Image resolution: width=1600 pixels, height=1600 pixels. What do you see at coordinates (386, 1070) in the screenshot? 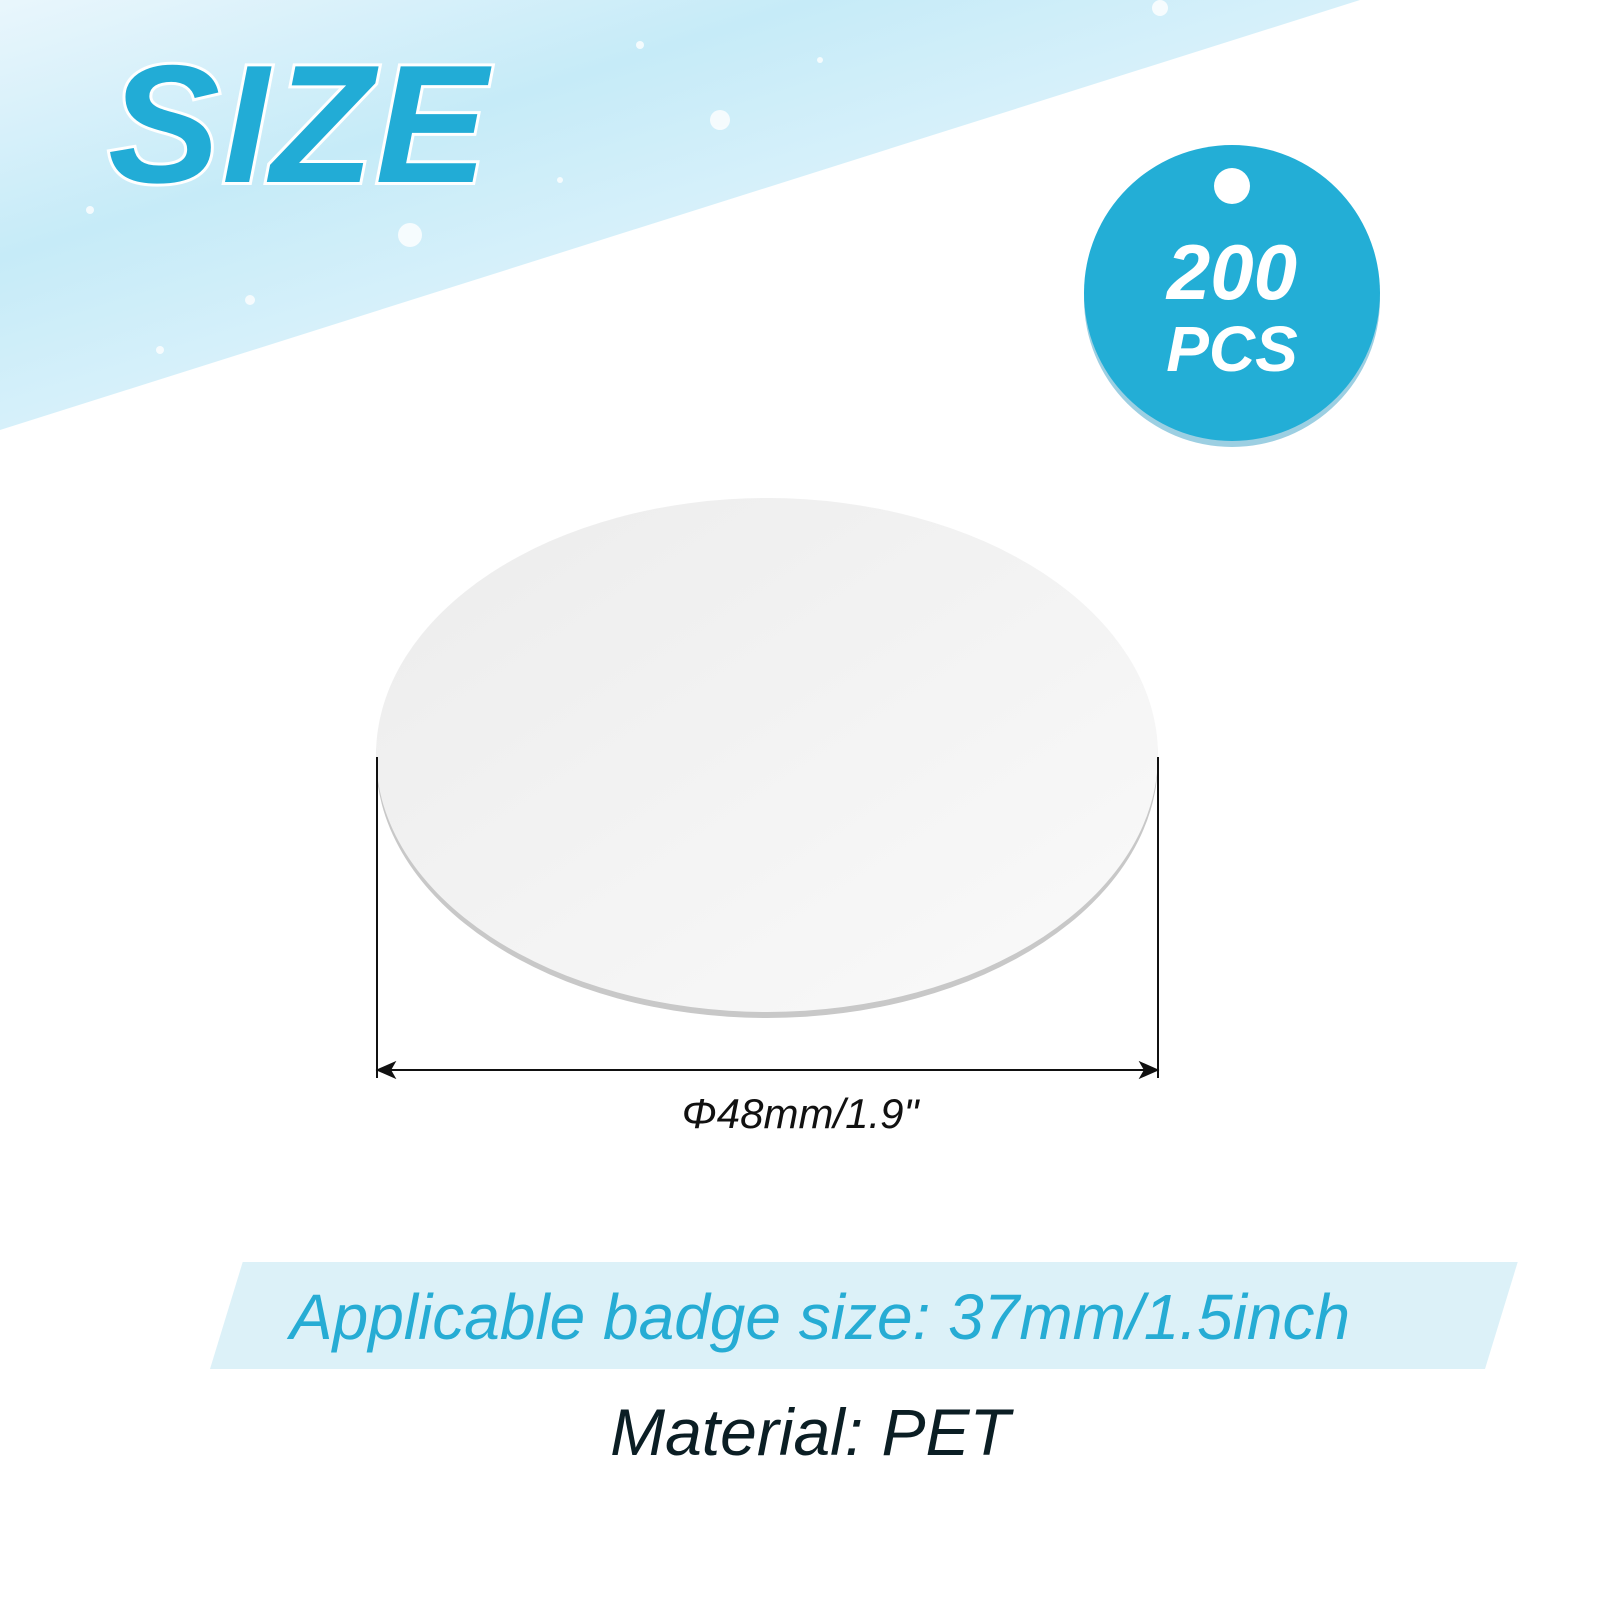
I see `arrow-left-icon` at bounding box center [386, 1070].